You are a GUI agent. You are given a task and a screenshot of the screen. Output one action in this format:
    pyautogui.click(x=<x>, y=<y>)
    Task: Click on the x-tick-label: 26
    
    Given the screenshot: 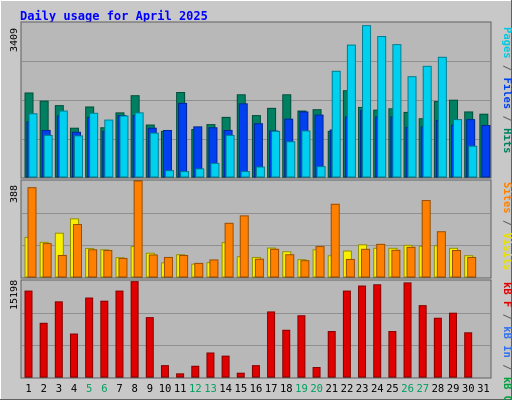 What is the action you would take?
    pyautogui.click(x=407, y=389)
    